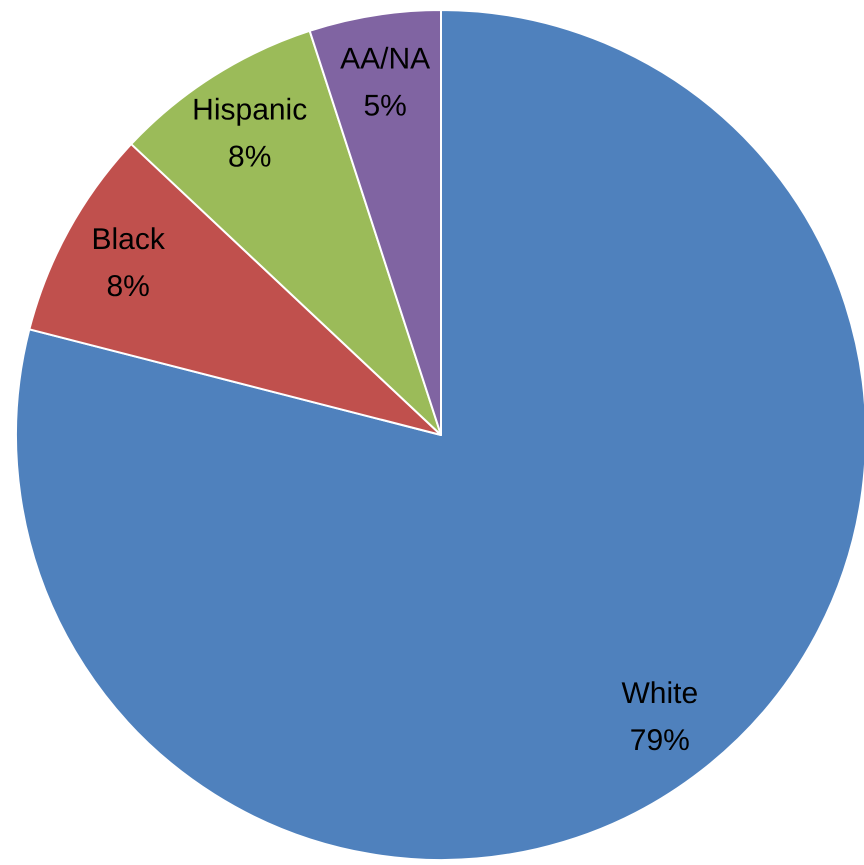 The height and width of the screenshot is (865, 864). What do you see at coordinates (385, 105) in the screenshot?
I see `data-label: 5%` at bounding box center [385, 105].